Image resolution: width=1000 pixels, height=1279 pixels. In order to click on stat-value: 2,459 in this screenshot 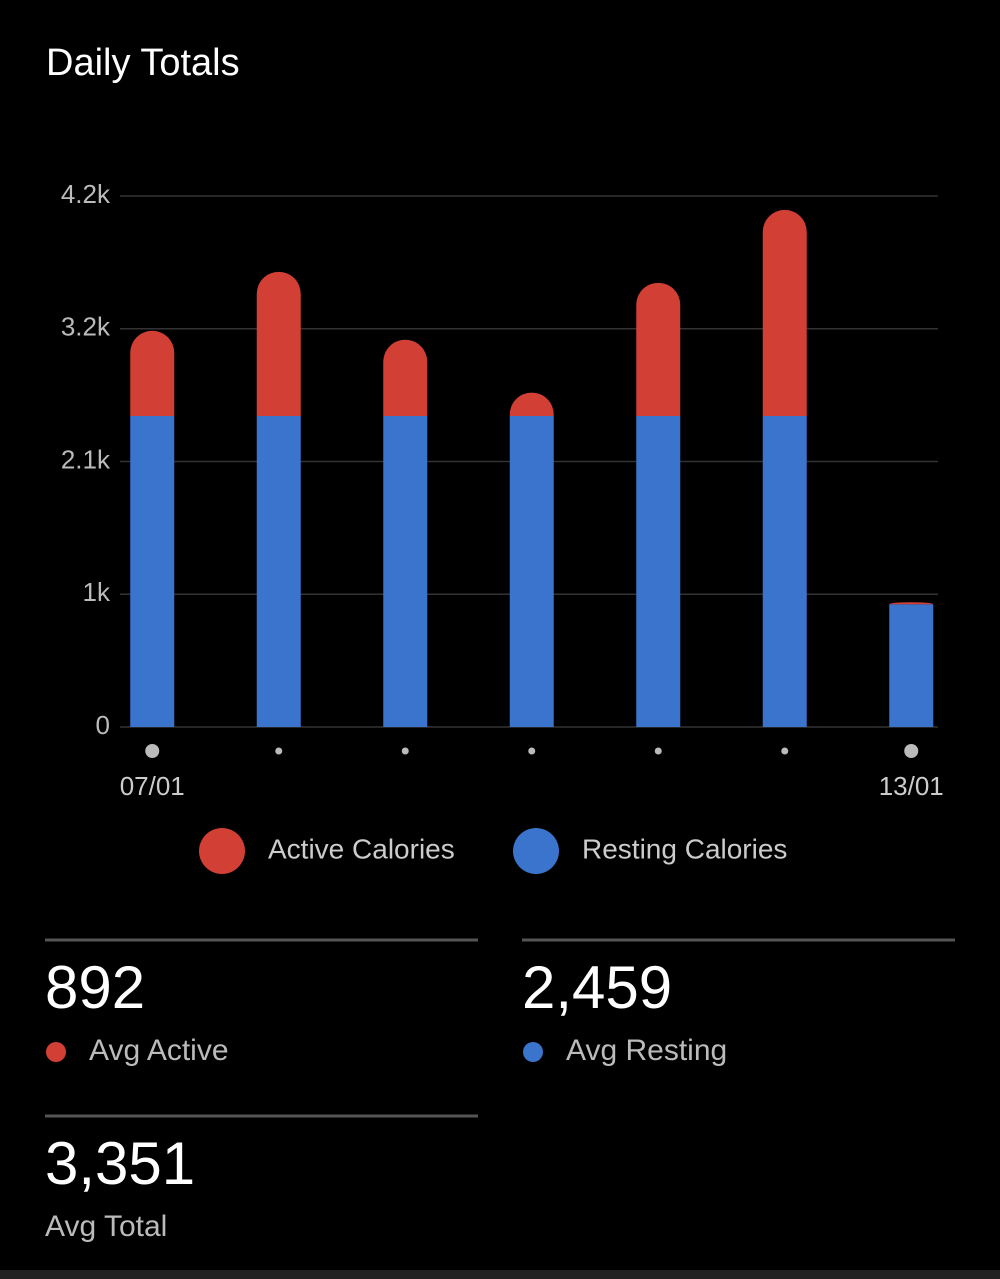, I will do `click(597, 987)`.